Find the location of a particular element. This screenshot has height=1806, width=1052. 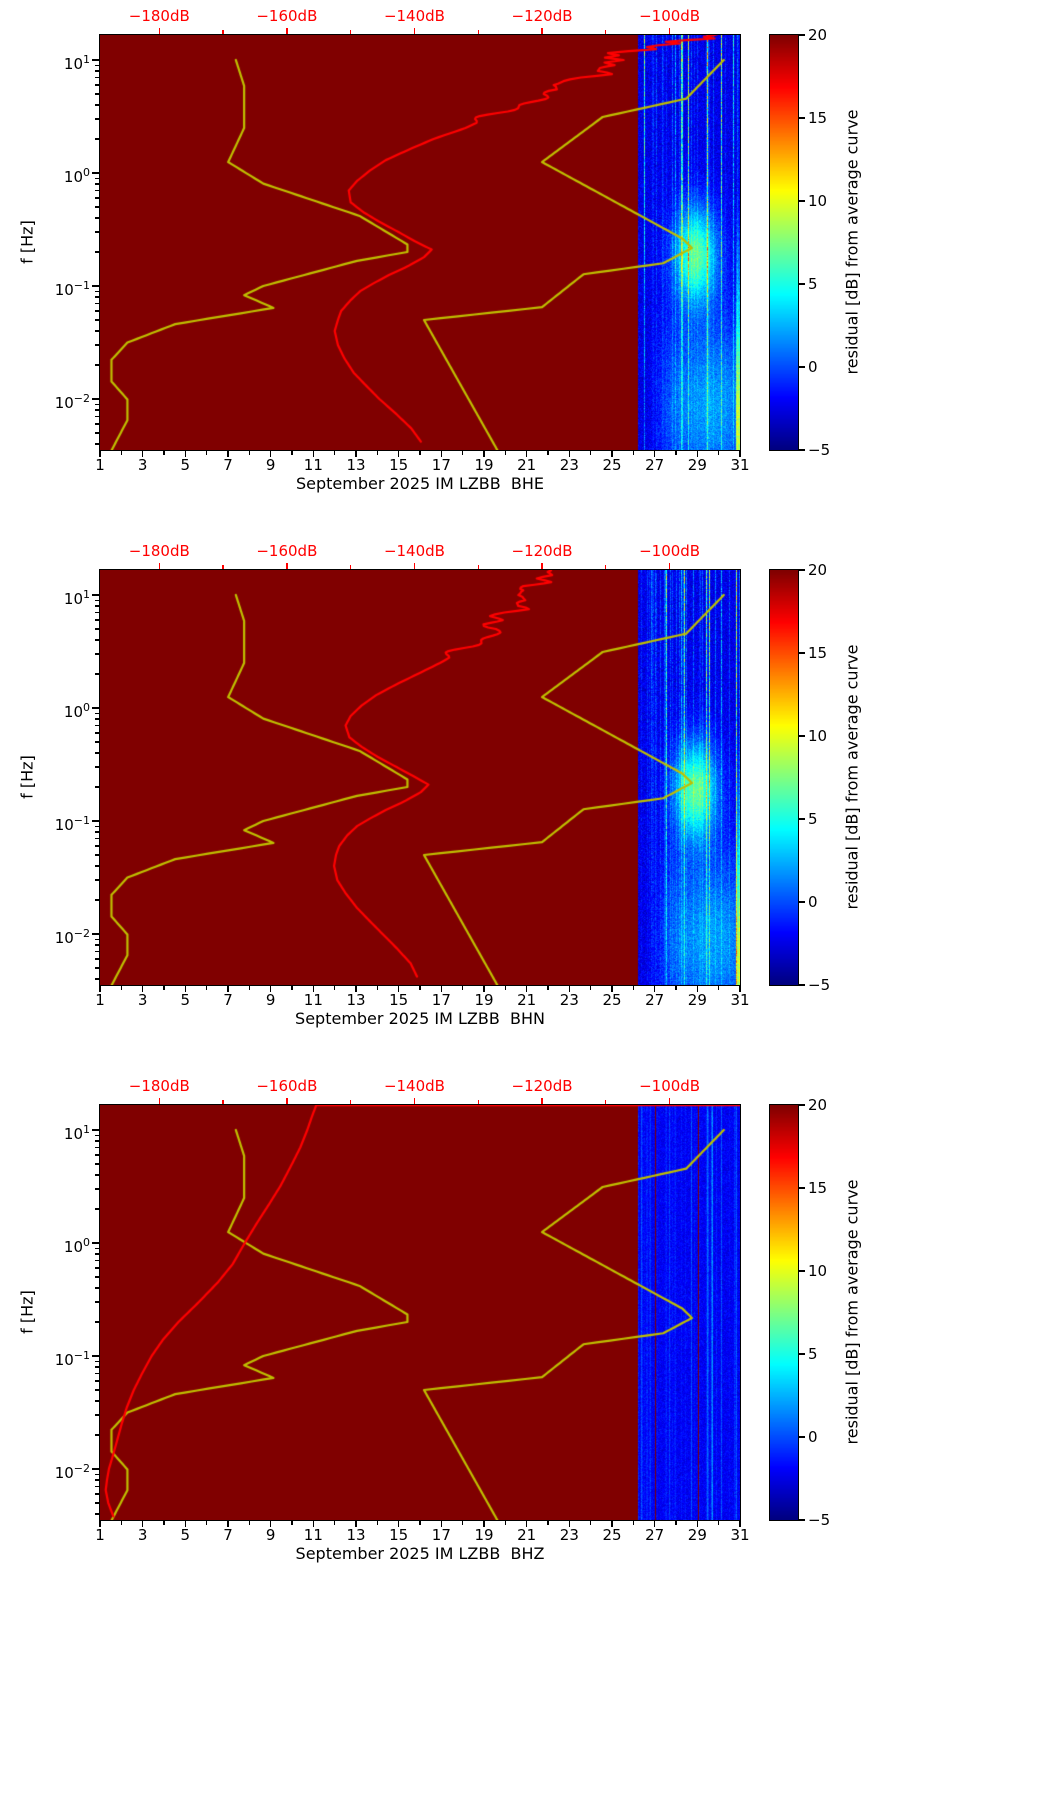

x-tick-label: 1 is located at coordinates (100, 1535).